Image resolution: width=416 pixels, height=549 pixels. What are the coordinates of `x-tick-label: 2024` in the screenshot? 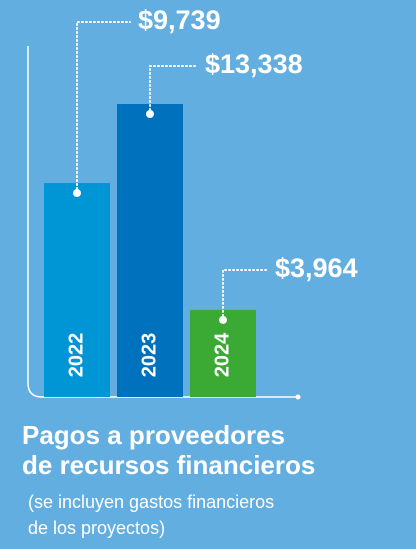 It's located at (222, 354).